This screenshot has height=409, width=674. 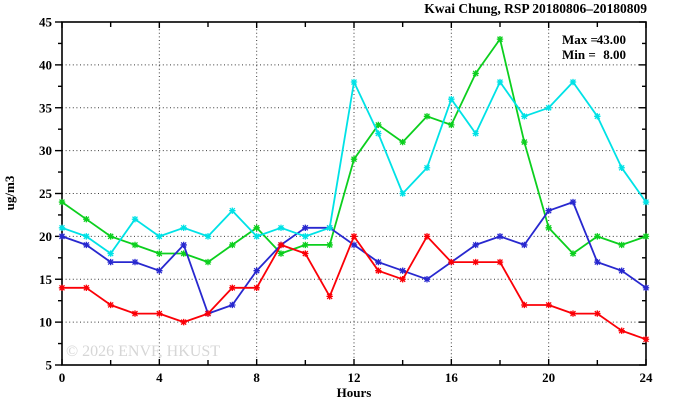 What do you see at coordinates (535, 8) in the screenshot?
I see `chart-title: Kwai Chung, RSP 20180806–20180809` at bounding box center [535, 8].